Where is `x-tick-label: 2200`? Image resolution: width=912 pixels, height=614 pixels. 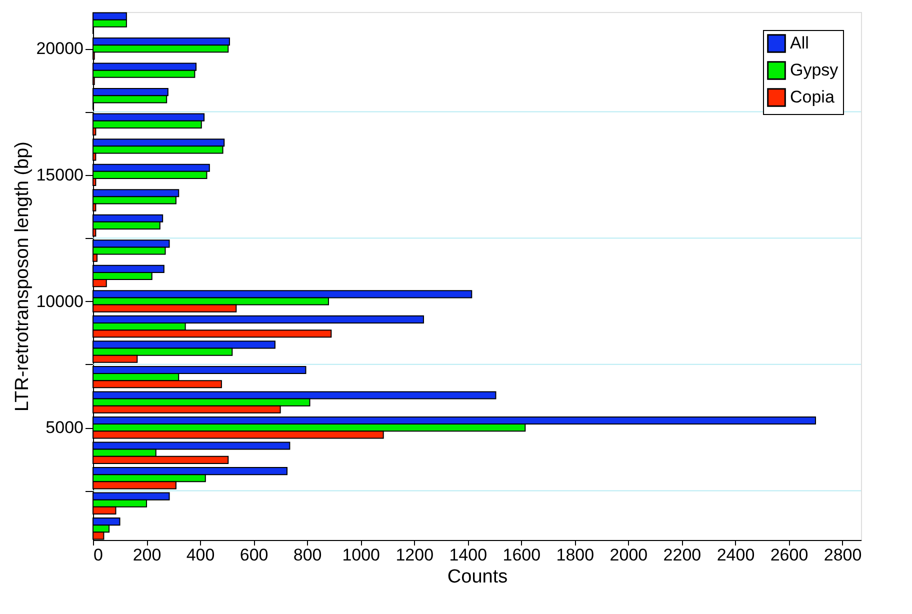
x-tick-label: 2200 is located at coordinates (682, 555).